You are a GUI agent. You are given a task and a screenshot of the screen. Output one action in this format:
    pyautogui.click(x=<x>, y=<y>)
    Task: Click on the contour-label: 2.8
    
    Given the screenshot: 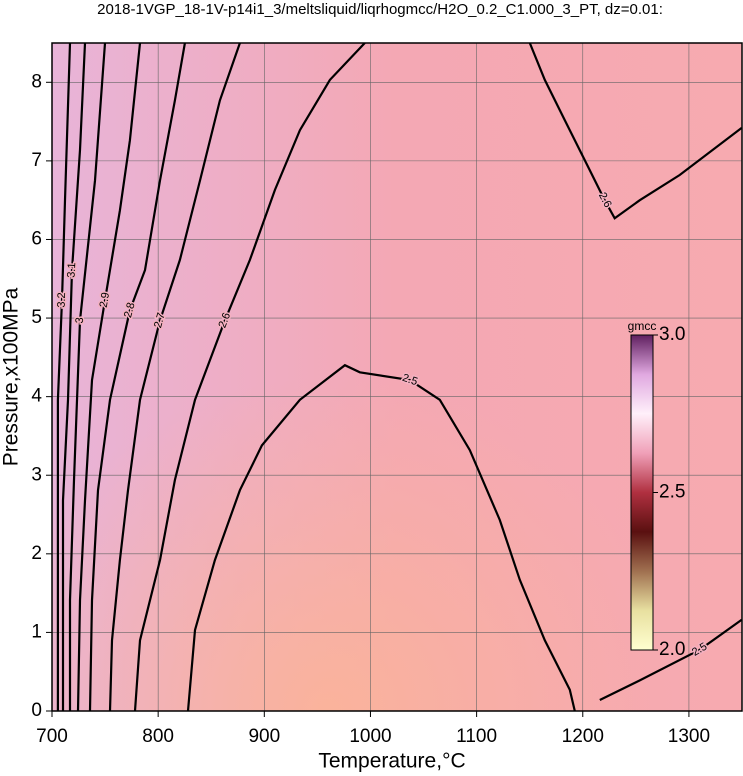 What is the action you would take?
    pyautogui.click(x=130, y=310)
    